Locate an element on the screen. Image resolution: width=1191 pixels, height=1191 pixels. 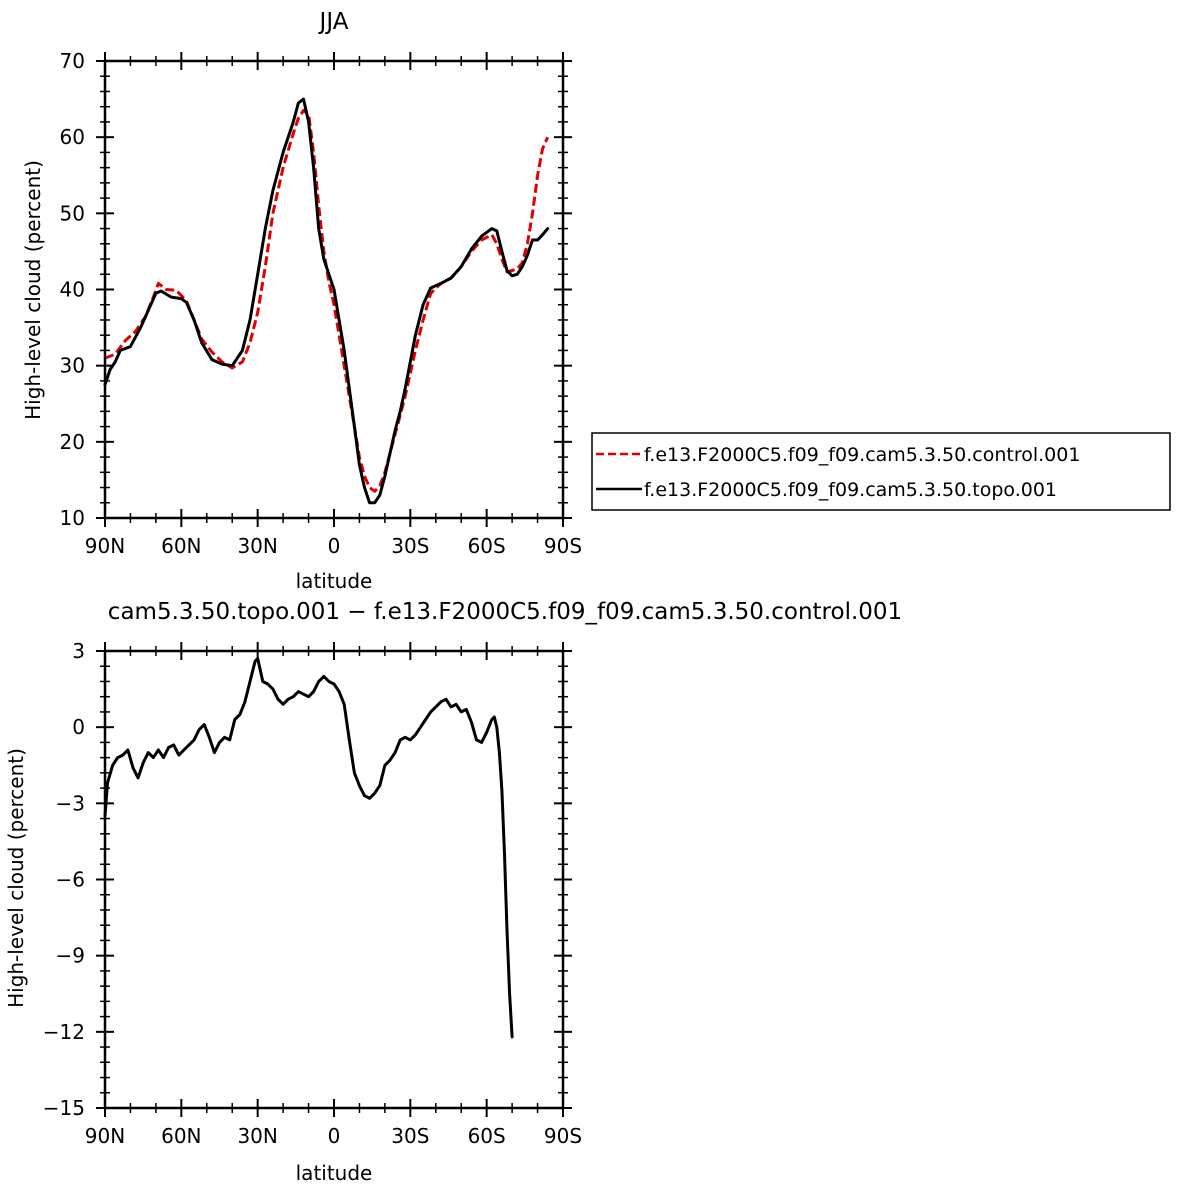
y-tick-label: −9 is located at coordinates (70, 956).